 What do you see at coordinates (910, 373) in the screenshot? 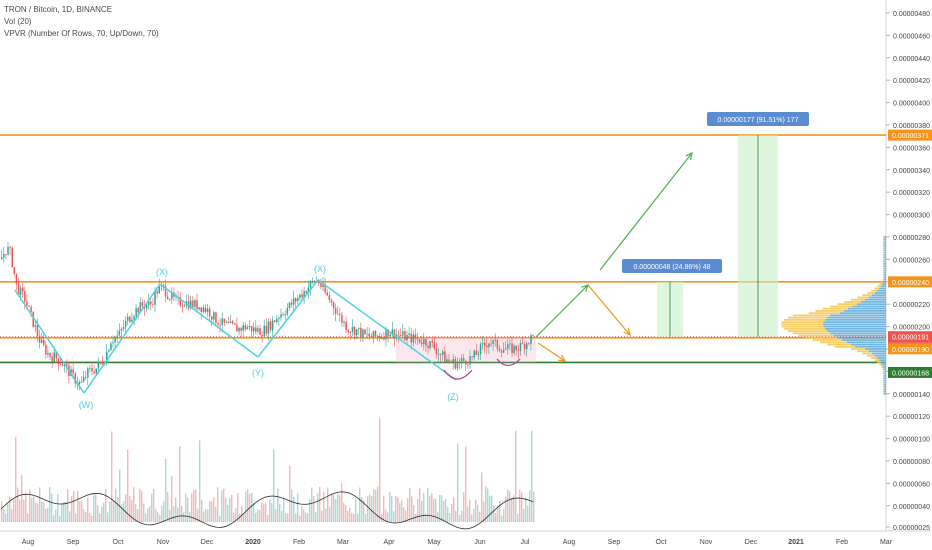
I see `price-marker-label: 0.00000168` at bounding box center [910, 373].